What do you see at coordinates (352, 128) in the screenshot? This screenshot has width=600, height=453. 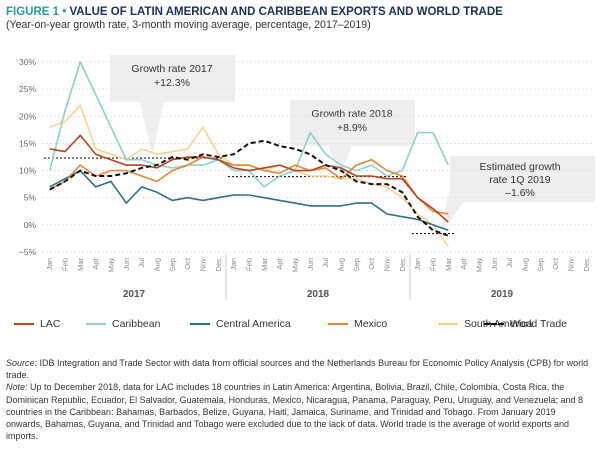 I see `callout-line: +8.9%` at bounding box center [352, 128].